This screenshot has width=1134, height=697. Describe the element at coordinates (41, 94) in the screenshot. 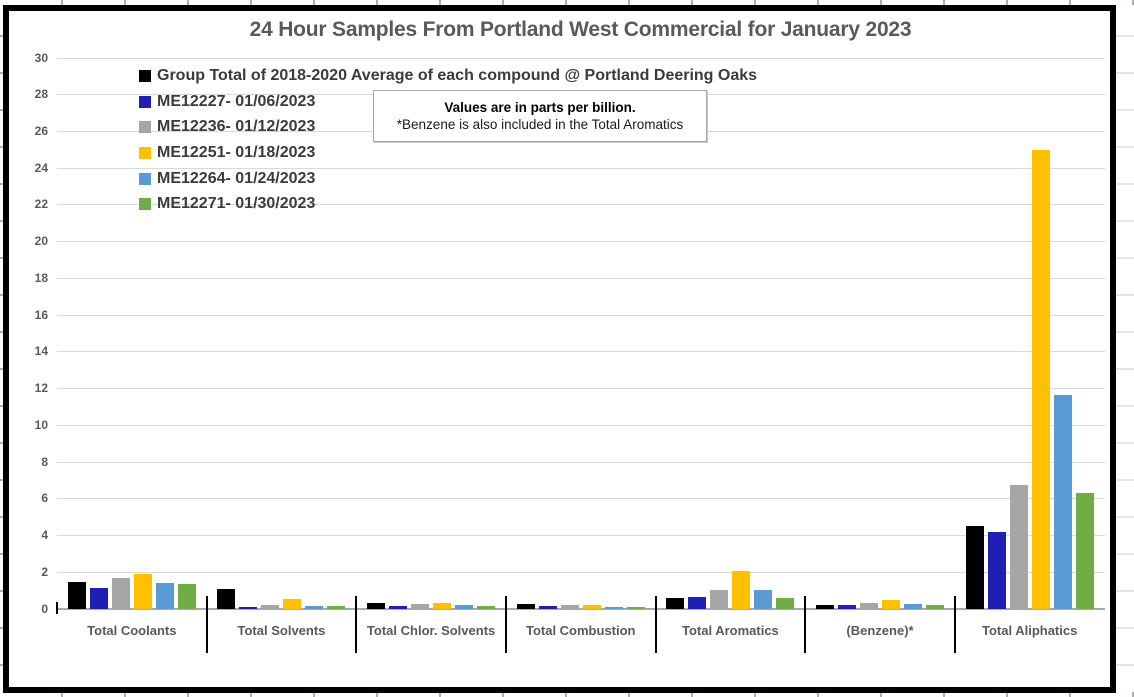

I see `y-tick-label: 28` at that location.